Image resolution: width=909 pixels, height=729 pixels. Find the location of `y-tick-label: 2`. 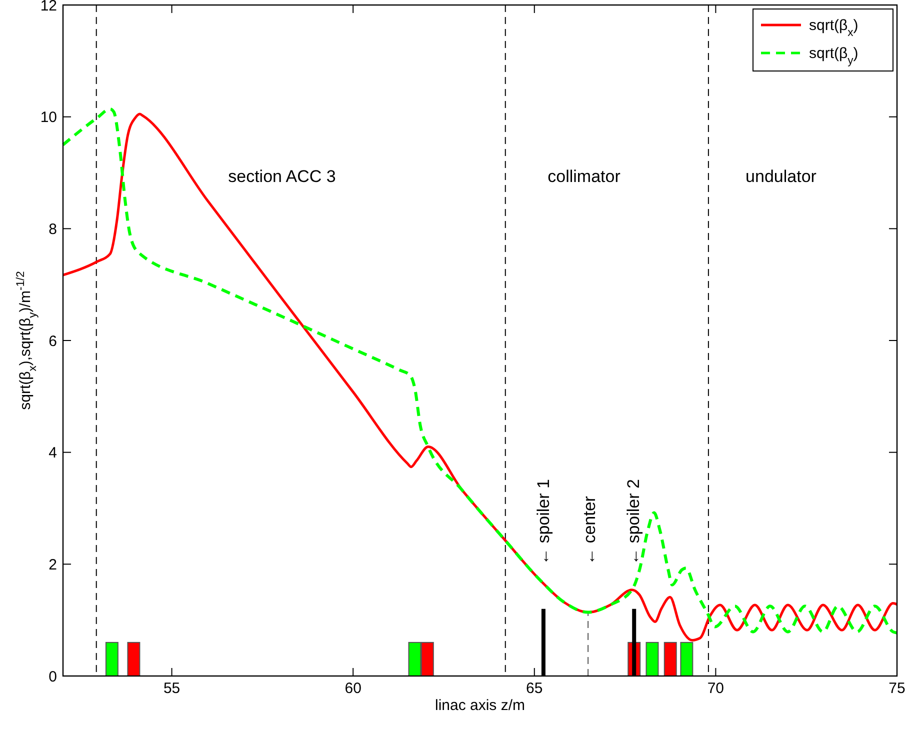

y-tick-label: 2 is located at coordinates (52, 565).